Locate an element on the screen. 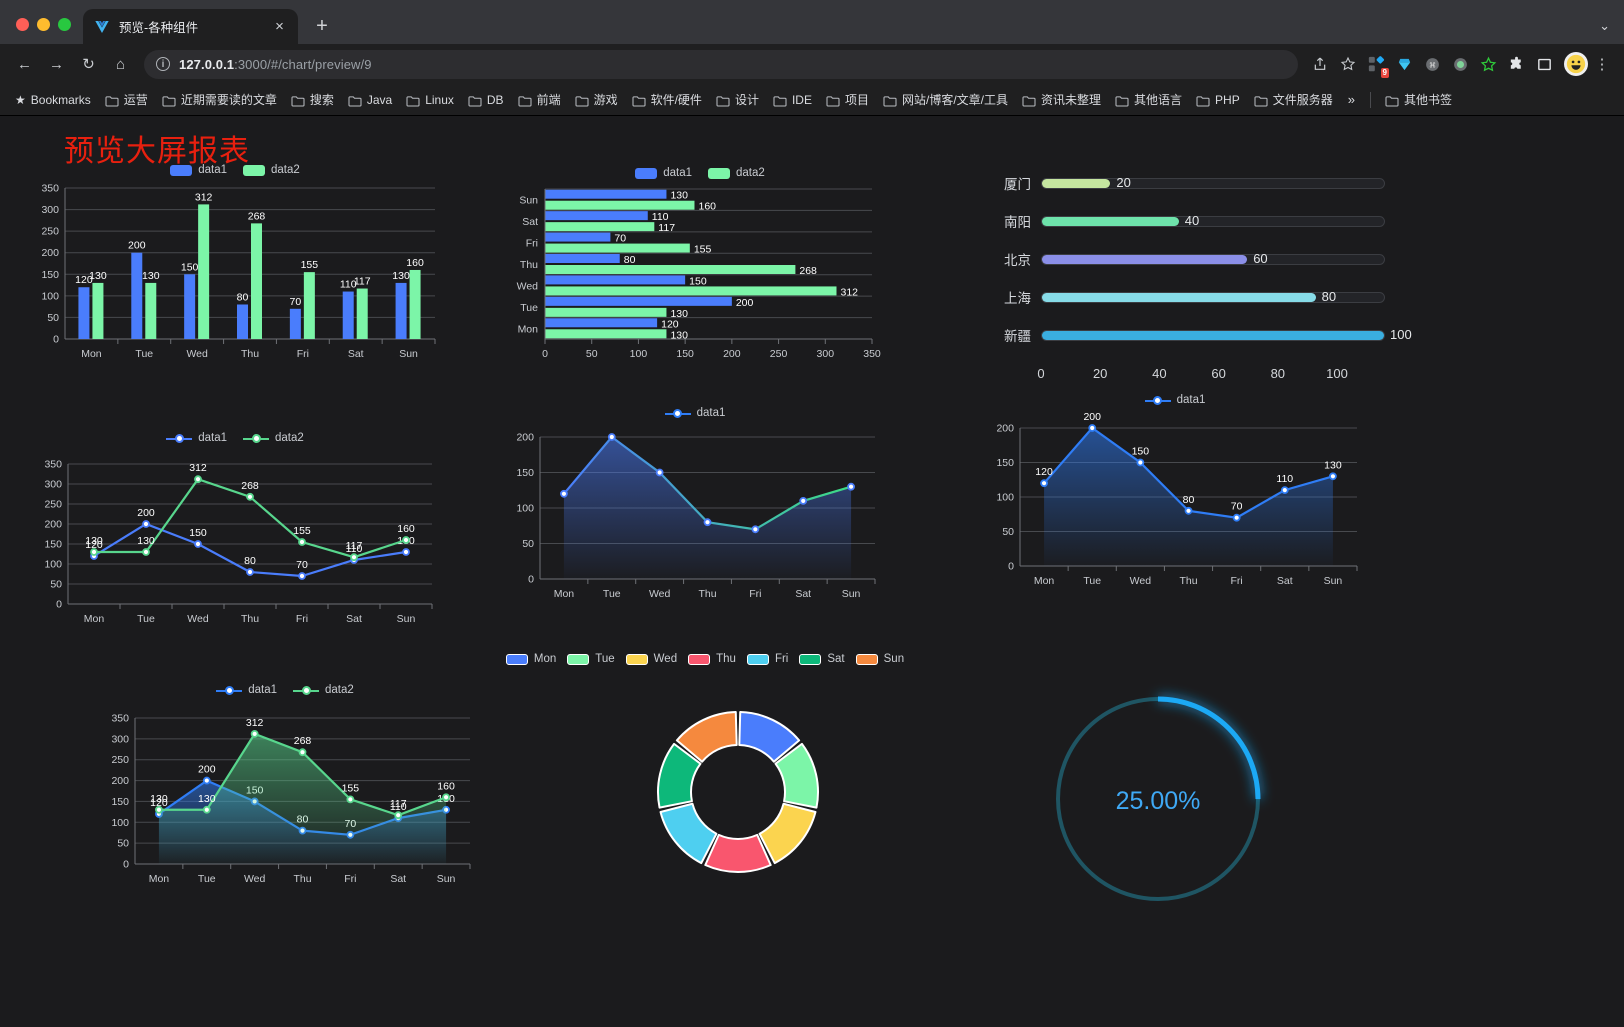 The height and width of the screenshot is (1027, 1624). bookmark-folder: 设计 is located at coordinates (737, 99).